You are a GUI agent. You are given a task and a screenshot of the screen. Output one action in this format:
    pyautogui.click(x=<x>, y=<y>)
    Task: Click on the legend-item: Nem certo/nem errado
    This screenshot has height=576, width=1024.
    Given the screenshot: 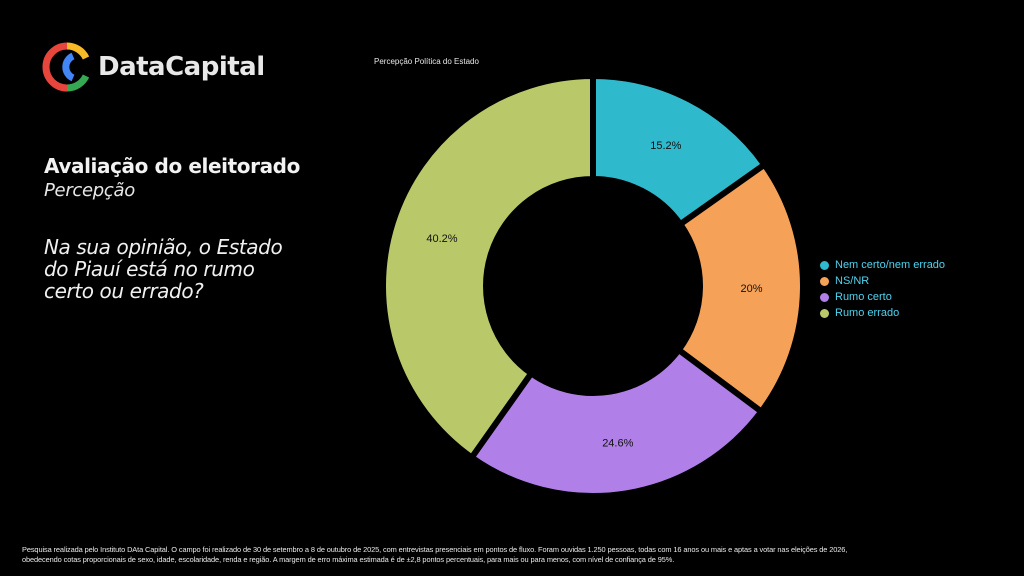 What is the action you would take?
    pyautogui.click(x=882, y=265)
    